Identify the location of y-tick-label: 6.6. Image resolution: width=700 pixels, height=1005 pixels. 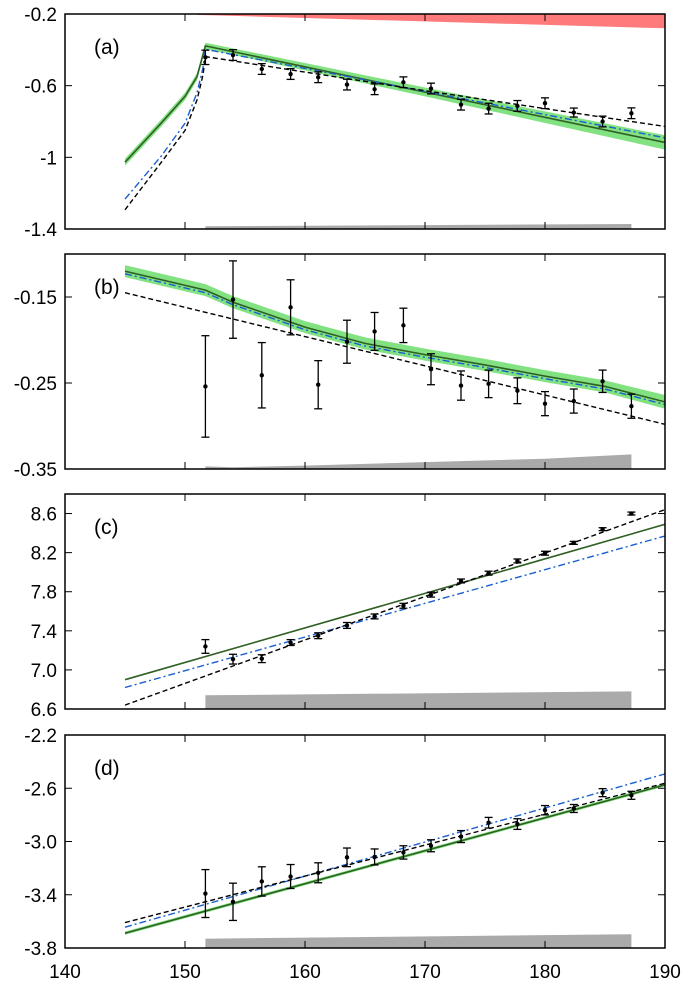
(44, 710).